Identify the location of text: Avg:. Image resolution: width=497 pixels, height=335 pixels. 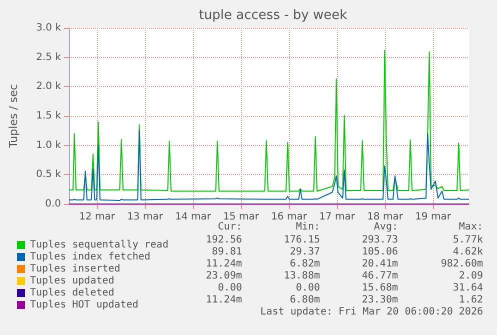
(386, 227).